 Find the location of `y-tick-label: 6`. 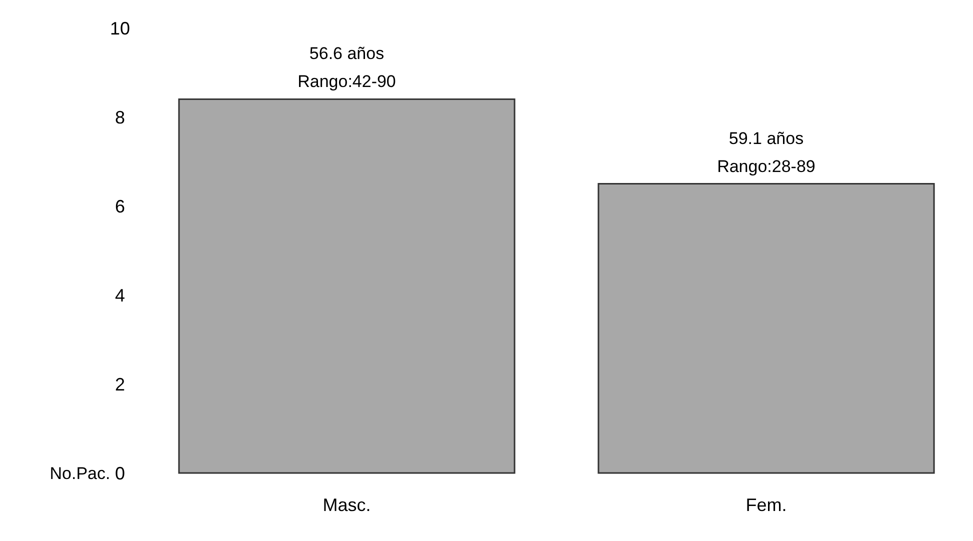

y-tick-label: 6 is located at coordinates (120, 206).